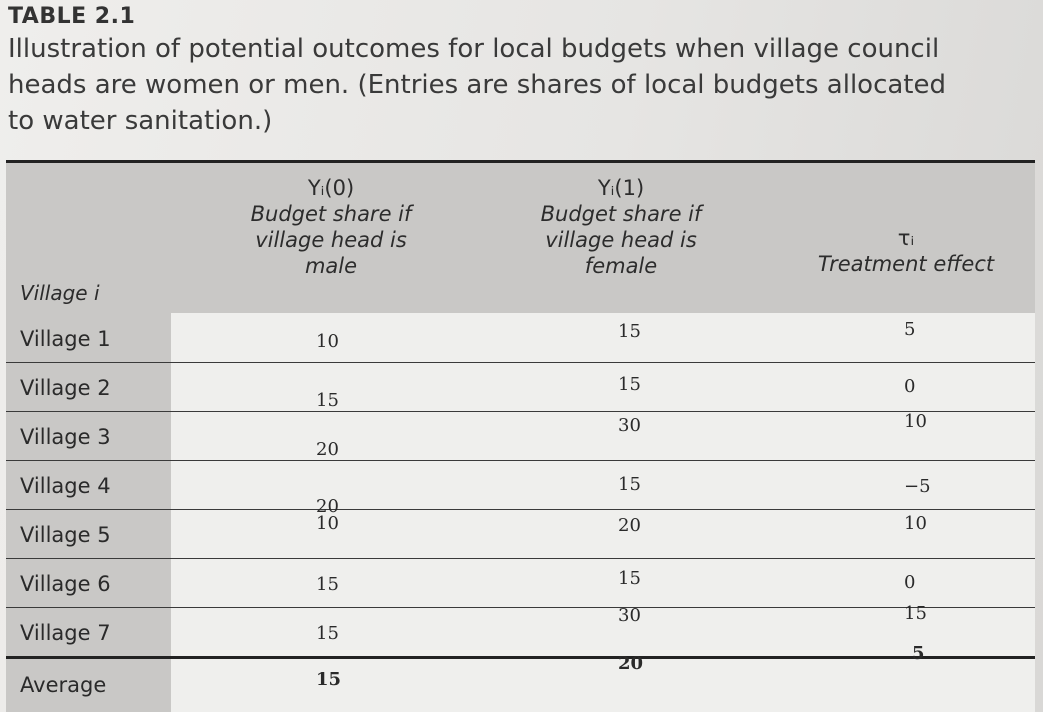 The height and width of the screenshot is (712, 1043). What do you see at coordinates (65, 339) in the screenshot?
I see `row-village-name: Village 1` at bounding box center [65, 339].